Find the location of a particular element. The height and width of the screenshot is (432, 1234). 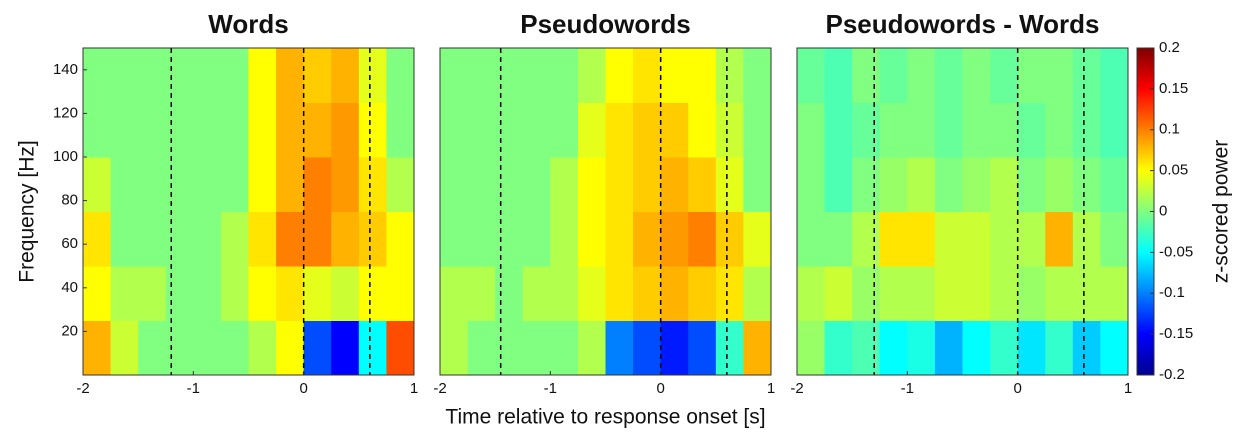

y-tick-label: 80 is located at coordinates (69, 200).